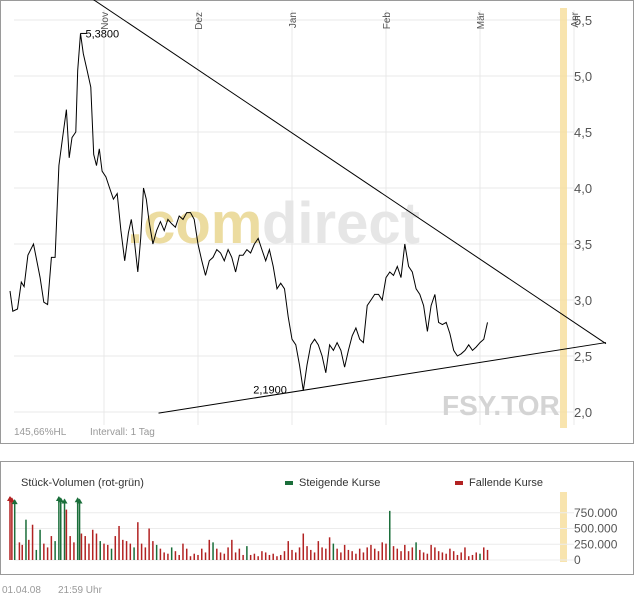 Image resolution: width=634 pixels, height=597 pixels. Describe the element at coordinates (11, 500) in the screenshot. I see `volume-overflow-arrow` at that location.